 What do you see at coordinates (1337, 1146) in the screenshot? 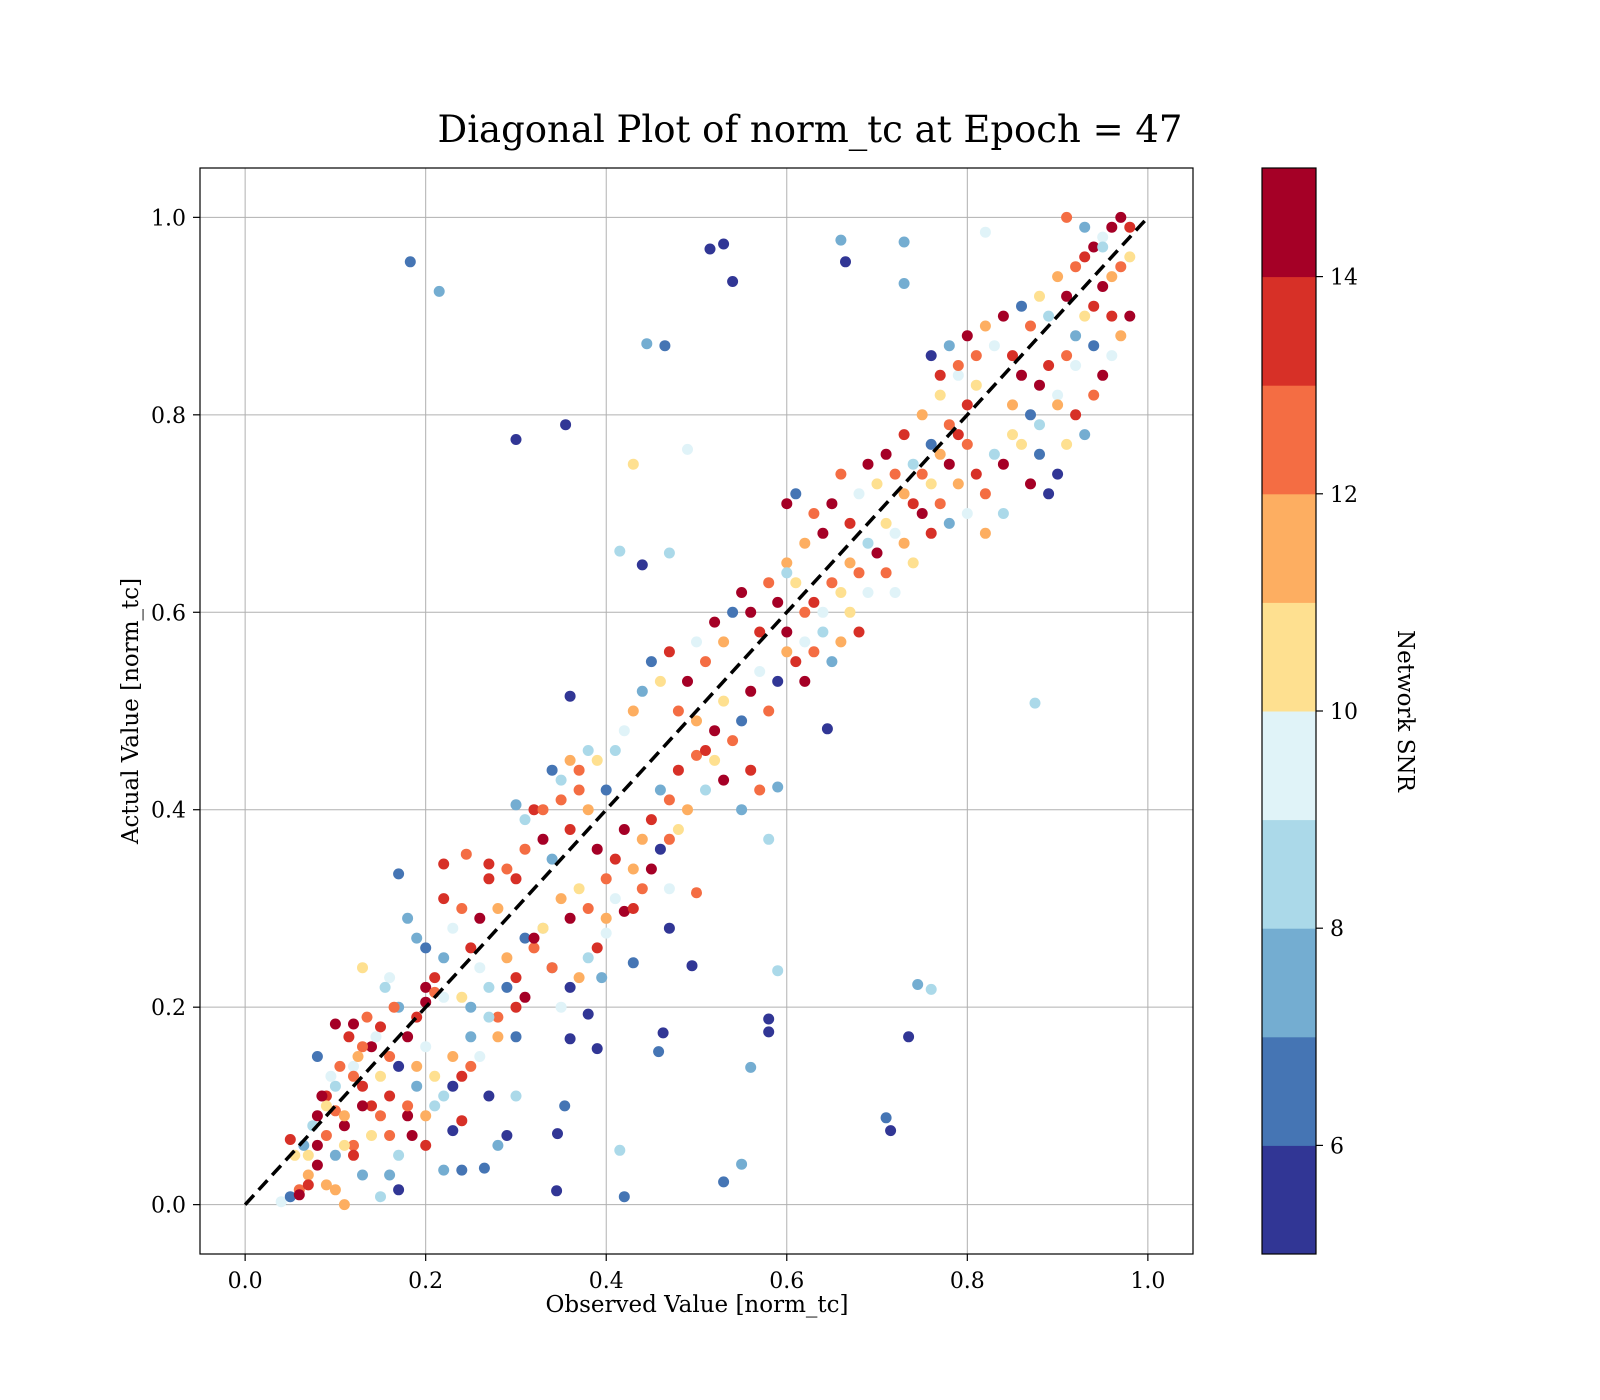
I see `colorbar-tick-label: 6` at bounding box center [1337, 1146].